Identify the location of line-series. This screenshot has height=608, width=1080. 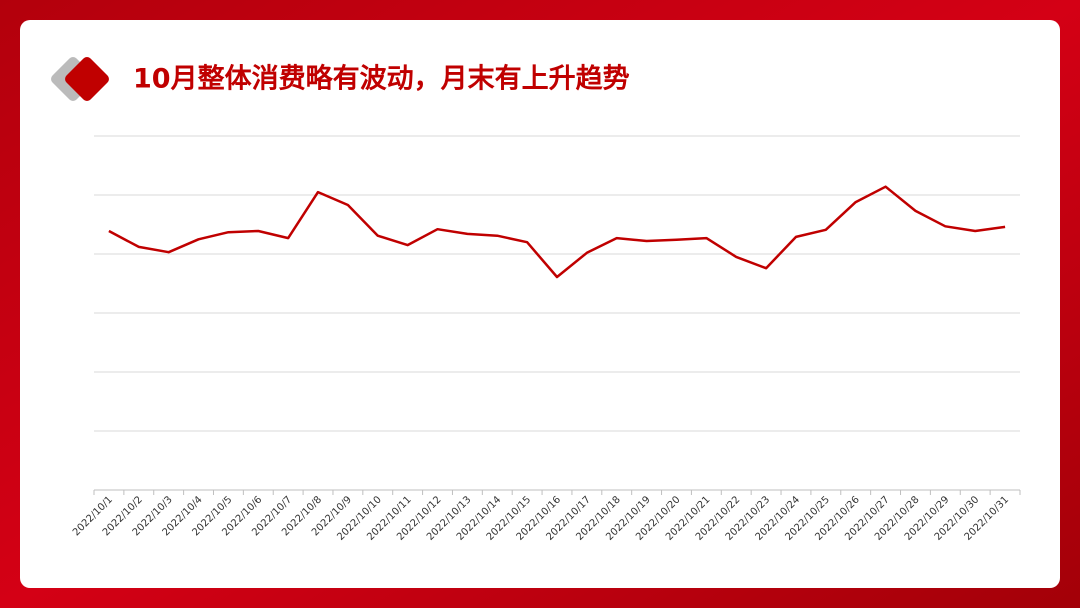
(557, 232).